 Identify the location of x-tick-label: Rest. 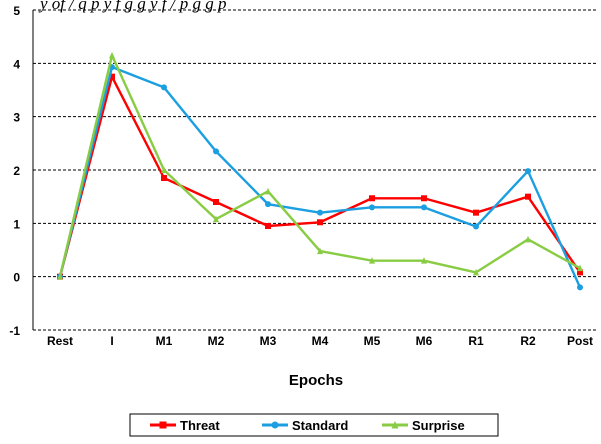
(60, 341).